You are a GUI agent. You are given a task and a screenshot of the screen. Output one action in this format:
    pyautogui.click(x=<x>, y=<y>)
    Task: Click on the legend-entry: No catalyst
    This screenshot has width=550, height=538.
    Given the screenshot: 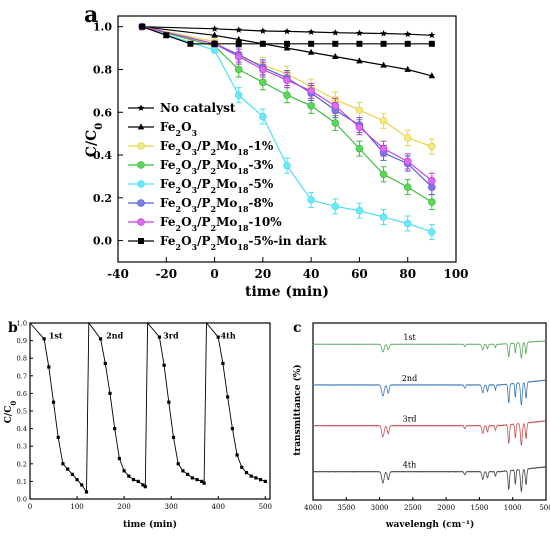 What is the action you would take?
    pyautogui.click(x=198, y=108)
    